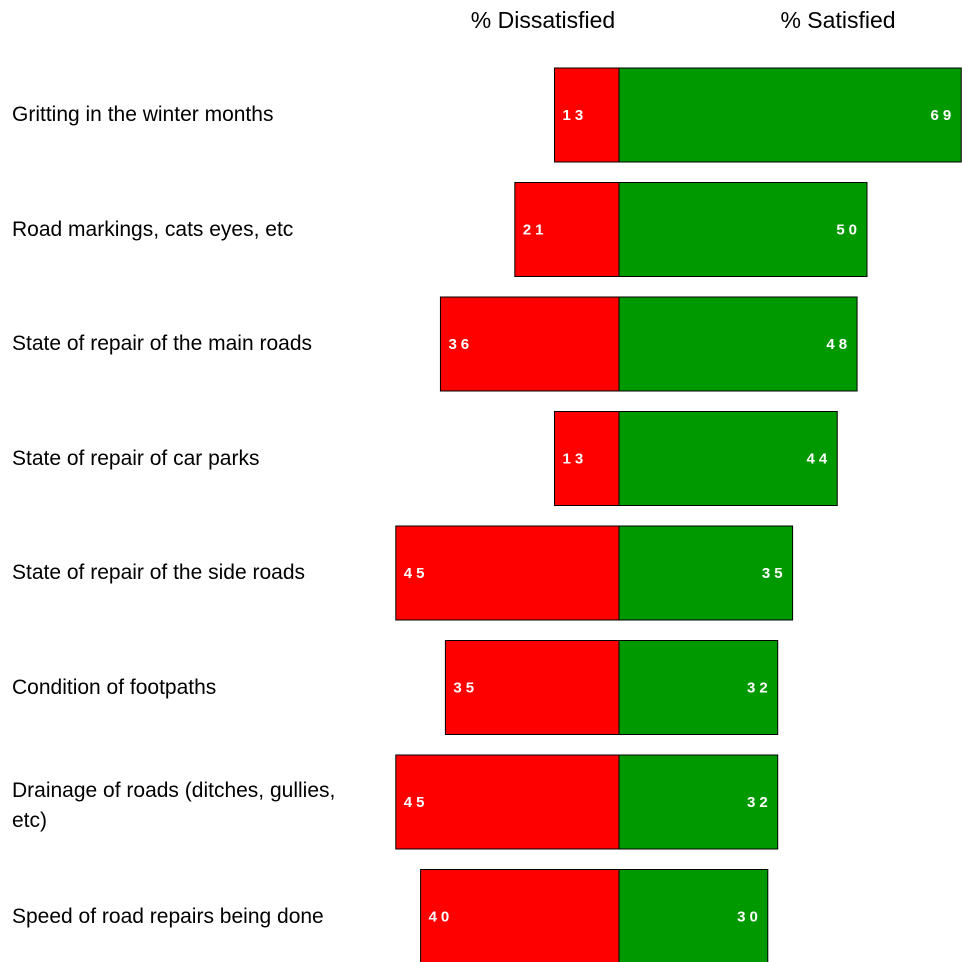  What do you see at coordinates (837, 20) in the screenshot?
I see `series-header: % Satisfied` at bounding box center [837, 20].